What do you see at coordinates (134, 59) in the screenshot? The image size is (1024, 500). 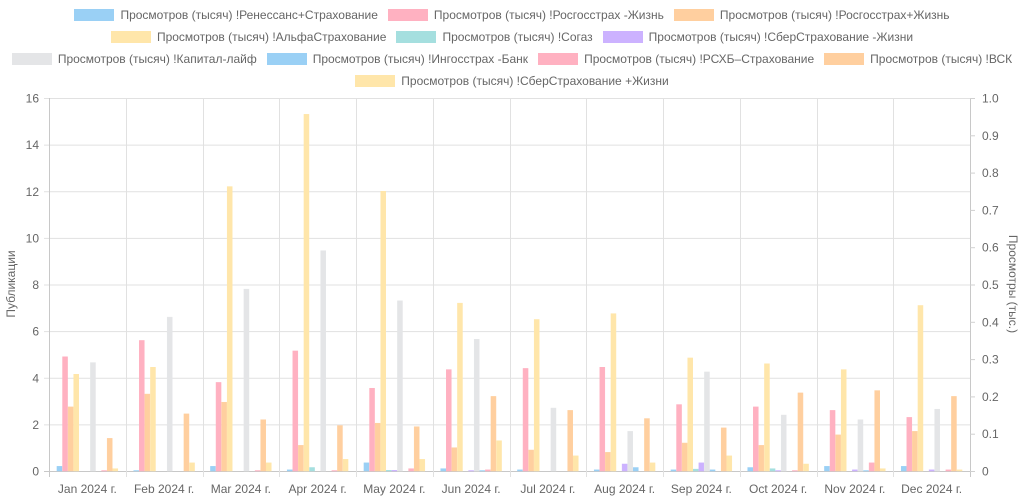 I see `legend-item: Просмотров (тысяч) !Капитал-лайф` at bounding box center [134, 59].